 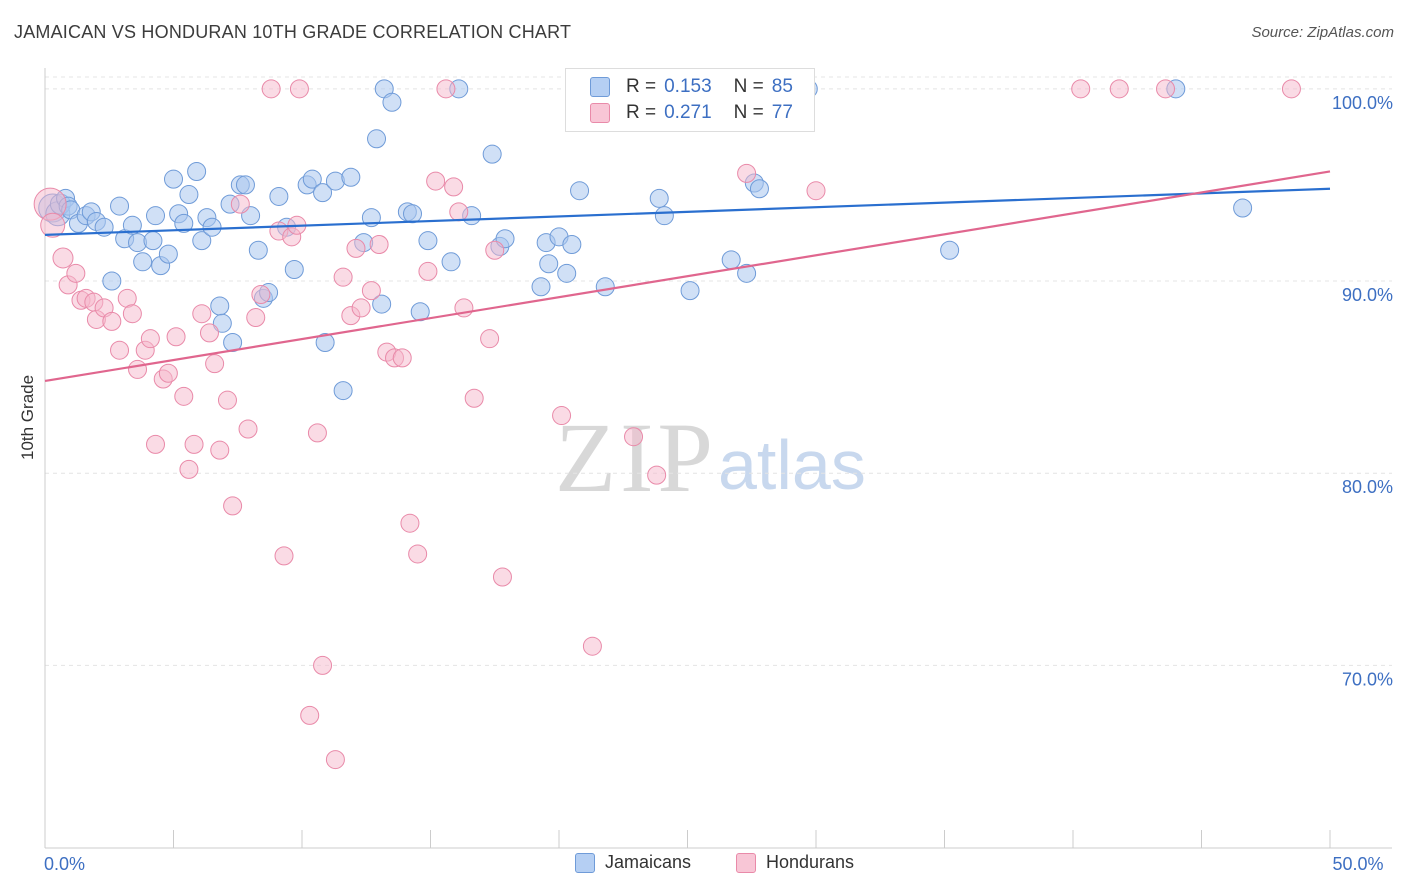 What do you see at coordinates (1362, 103) in the screenshot?
I see `y-tick-label: 100.0%` at bounding box center [1362, 103].